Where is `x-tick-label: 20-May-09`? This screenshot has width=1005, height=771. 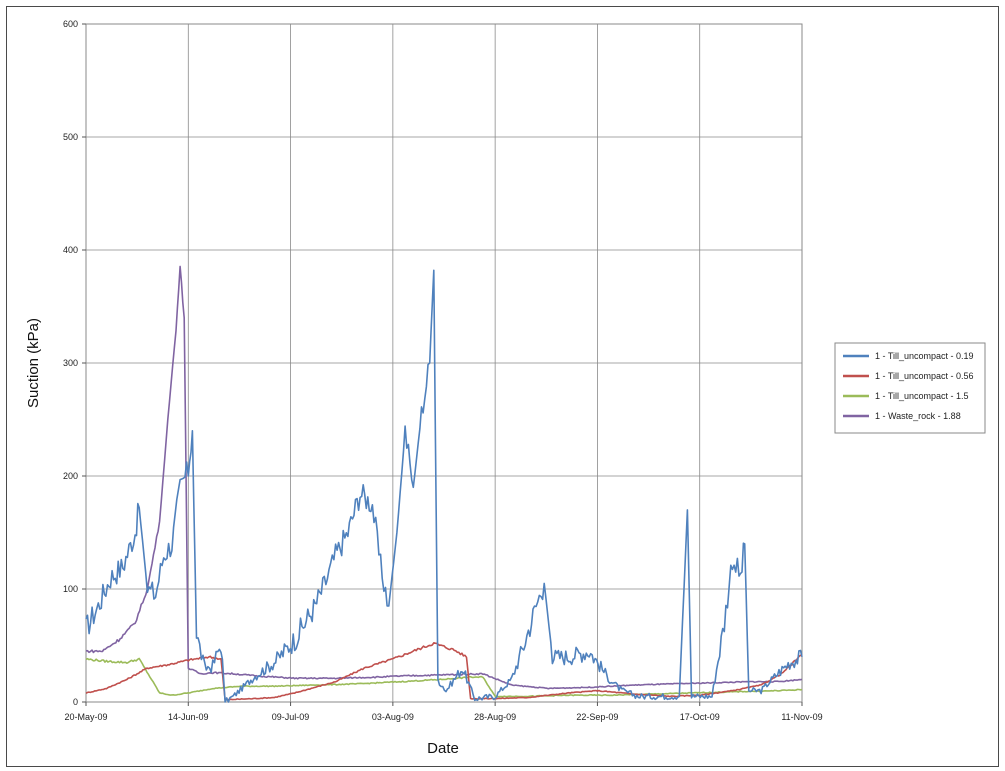
x-tick-label: 20-May-09 is located at coordinates (85, 717).